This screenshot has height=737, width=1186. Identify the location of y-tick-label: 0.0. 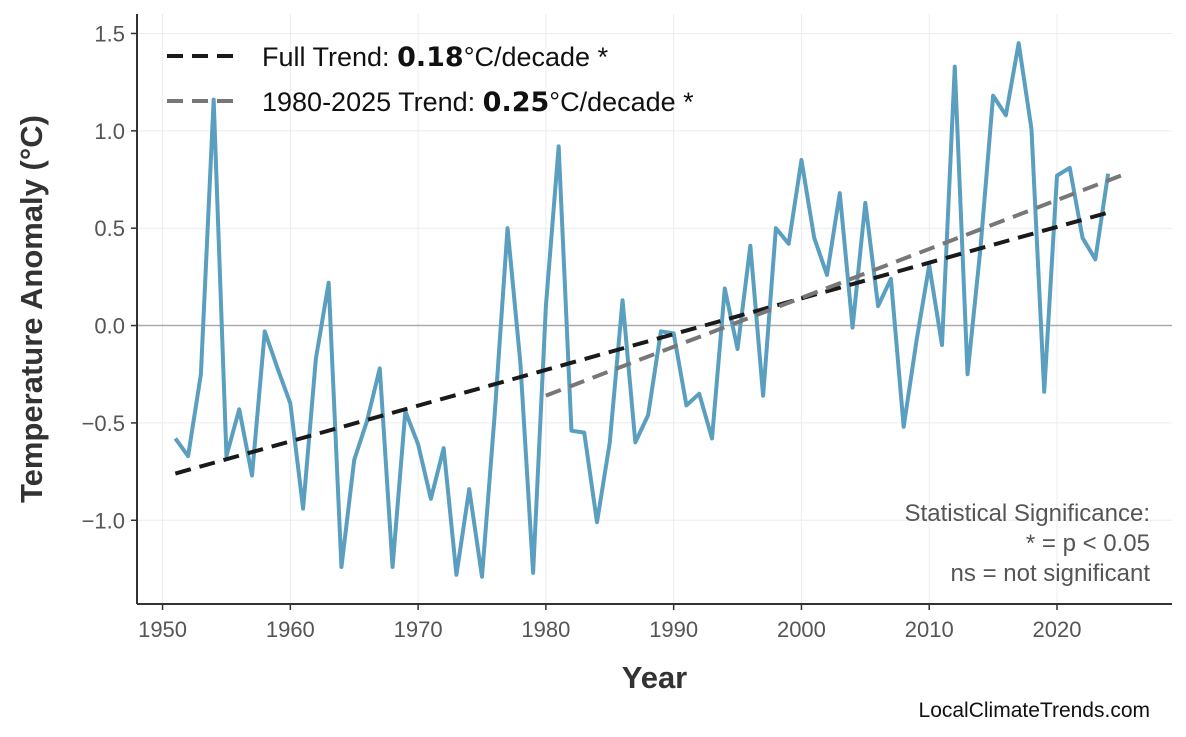
(109, 326).